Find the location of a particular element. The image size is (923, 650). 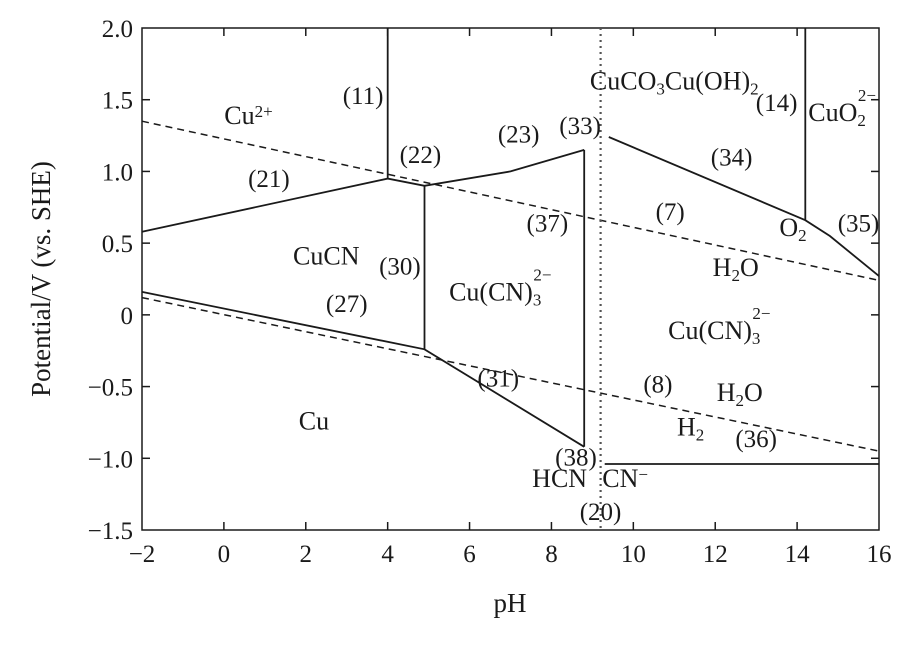

region-label-o2: O2 is located at coordinates (792, 229).